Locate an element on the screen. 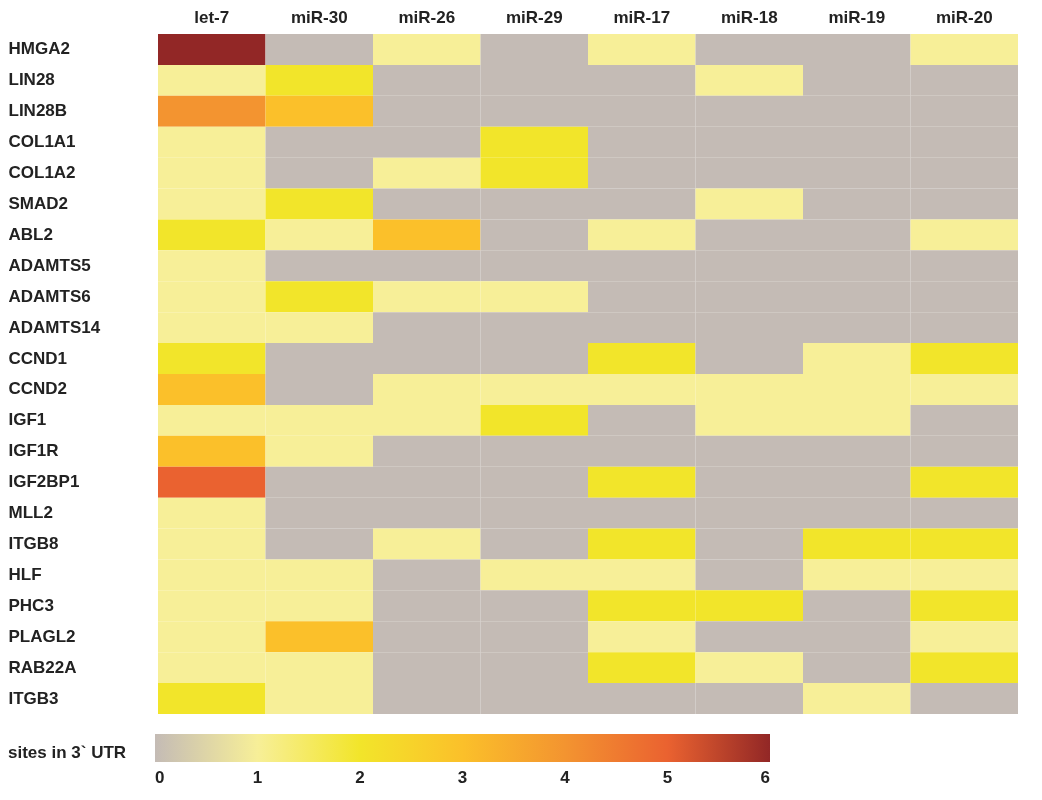  color-bar-label: 4 is located at coordinates (565, 777).